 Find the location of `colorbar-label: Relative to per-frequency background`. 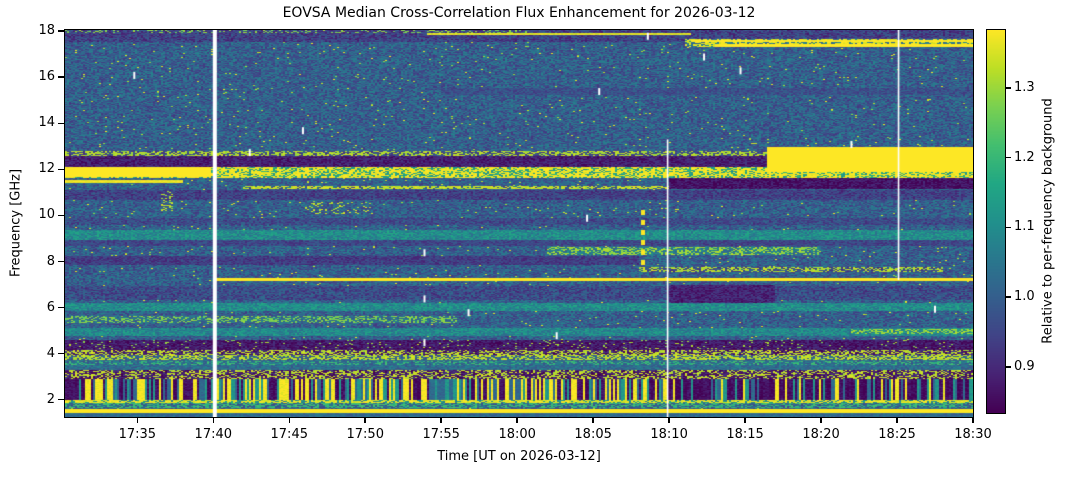

colorbar-label: Relative to per-frequency background is located at coordinates (1048, 221).